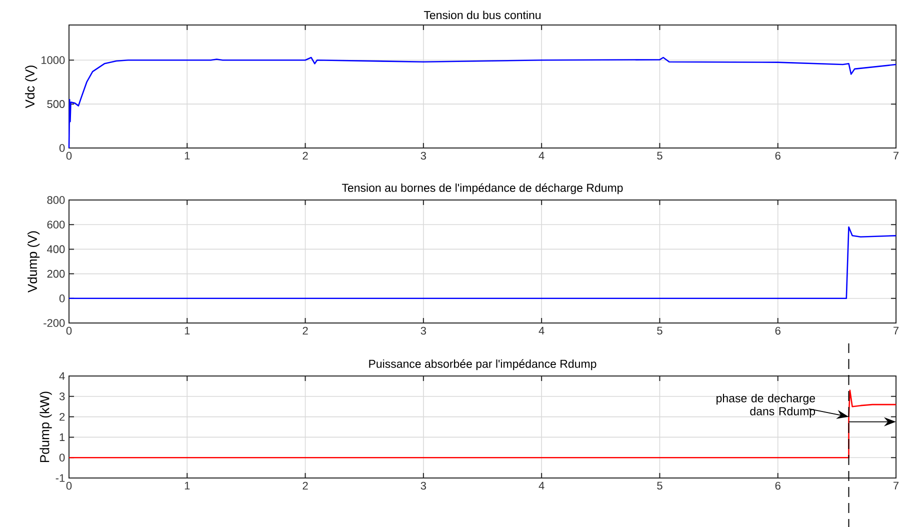 Image resolution: width=904 pixels, height=527 pixels. What do you see at coordinates (56, 249) in the screenshot?
I see `y-tick-label: 400` at bounding box center [56, 249].